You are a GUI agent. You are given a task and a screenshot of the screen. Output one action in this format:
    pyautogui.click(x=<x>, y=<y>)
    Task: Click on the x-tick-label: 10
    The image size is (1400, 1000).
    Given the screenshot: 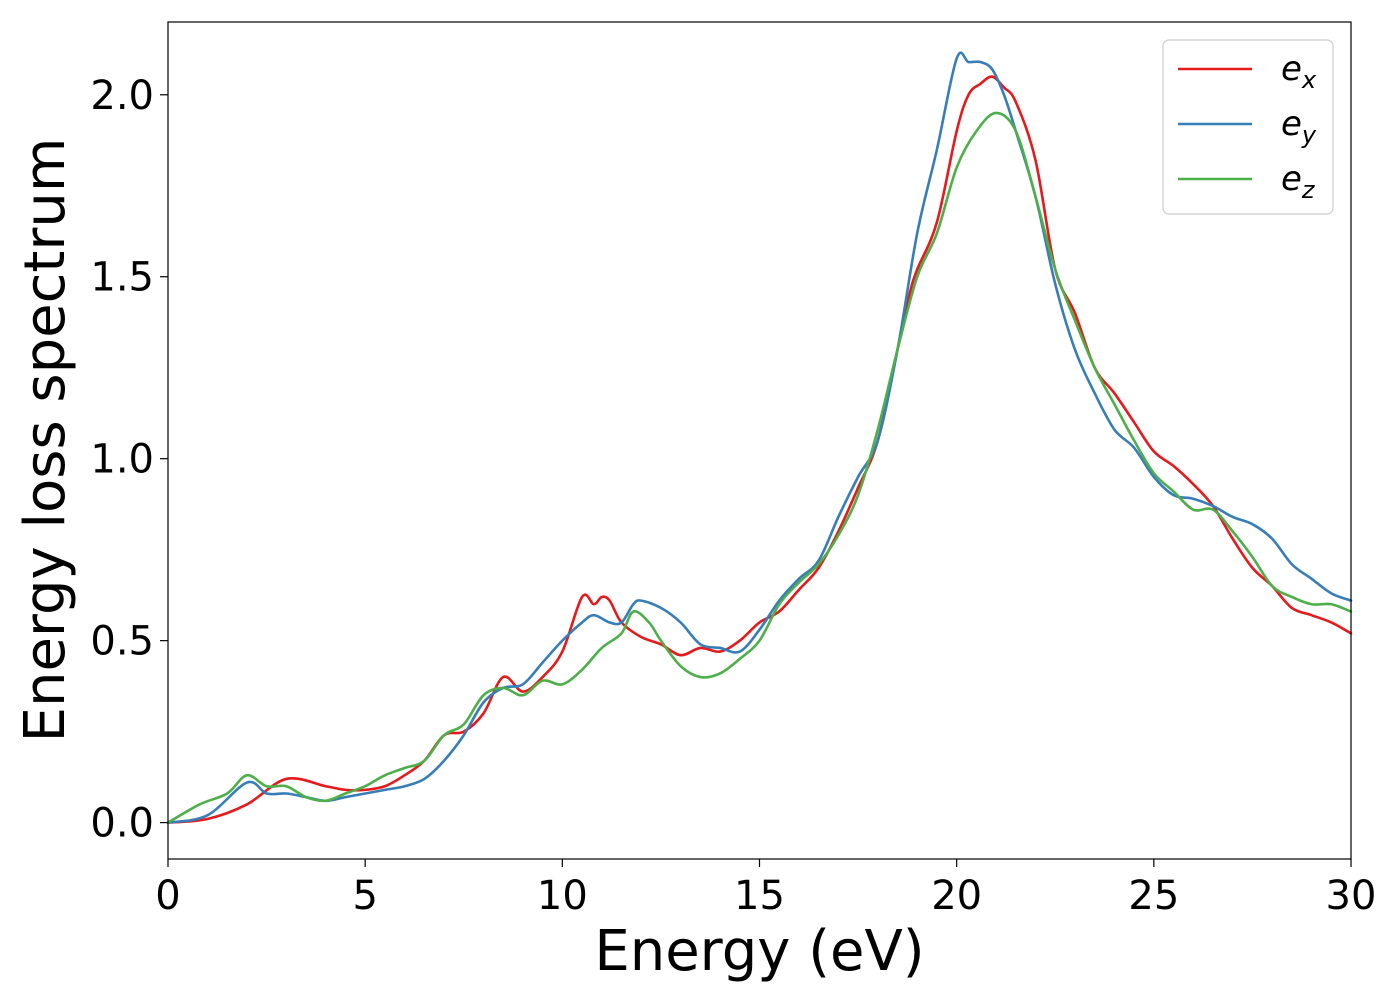 What is the action you would take?
    pyautogui.click(x=562, y=896)
    